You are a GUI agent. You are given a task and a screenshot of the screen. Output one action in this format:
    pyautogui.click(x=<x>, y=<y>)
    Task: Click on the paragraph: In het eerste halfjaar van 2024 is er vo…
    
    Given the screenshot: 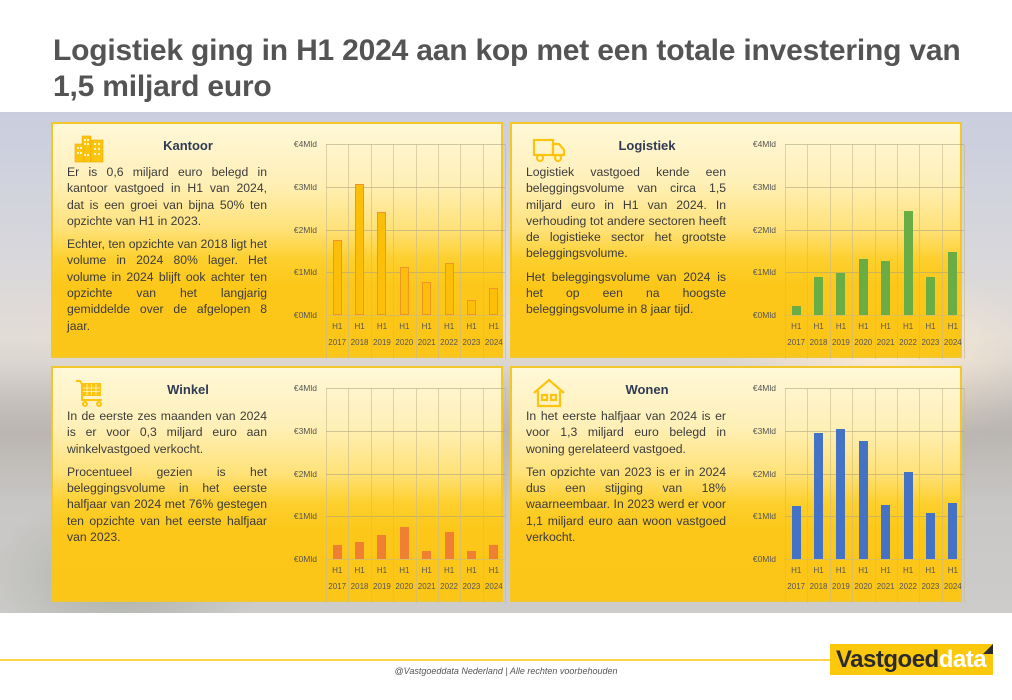 What is the action you would take?
    pyautogui.click(x=626, y=432)
    